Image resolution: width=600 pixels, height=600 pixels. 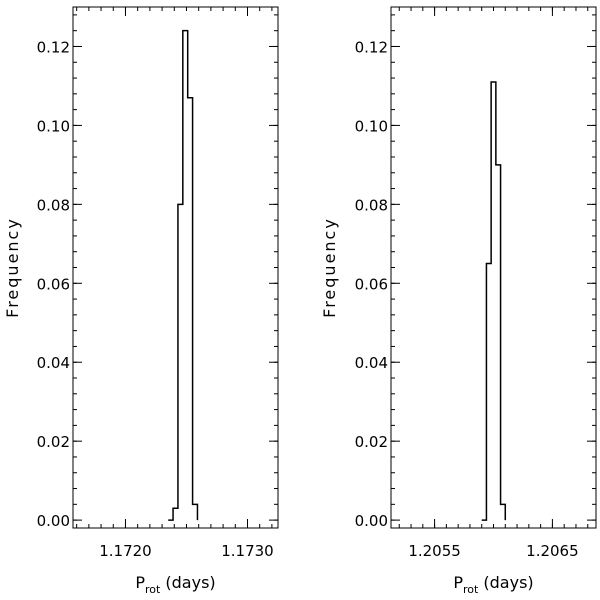 What do you see at coordinates (125, 551) in the screenshot?
I see `x-tick-label: 1.1720` at bounding box center [125, 551].